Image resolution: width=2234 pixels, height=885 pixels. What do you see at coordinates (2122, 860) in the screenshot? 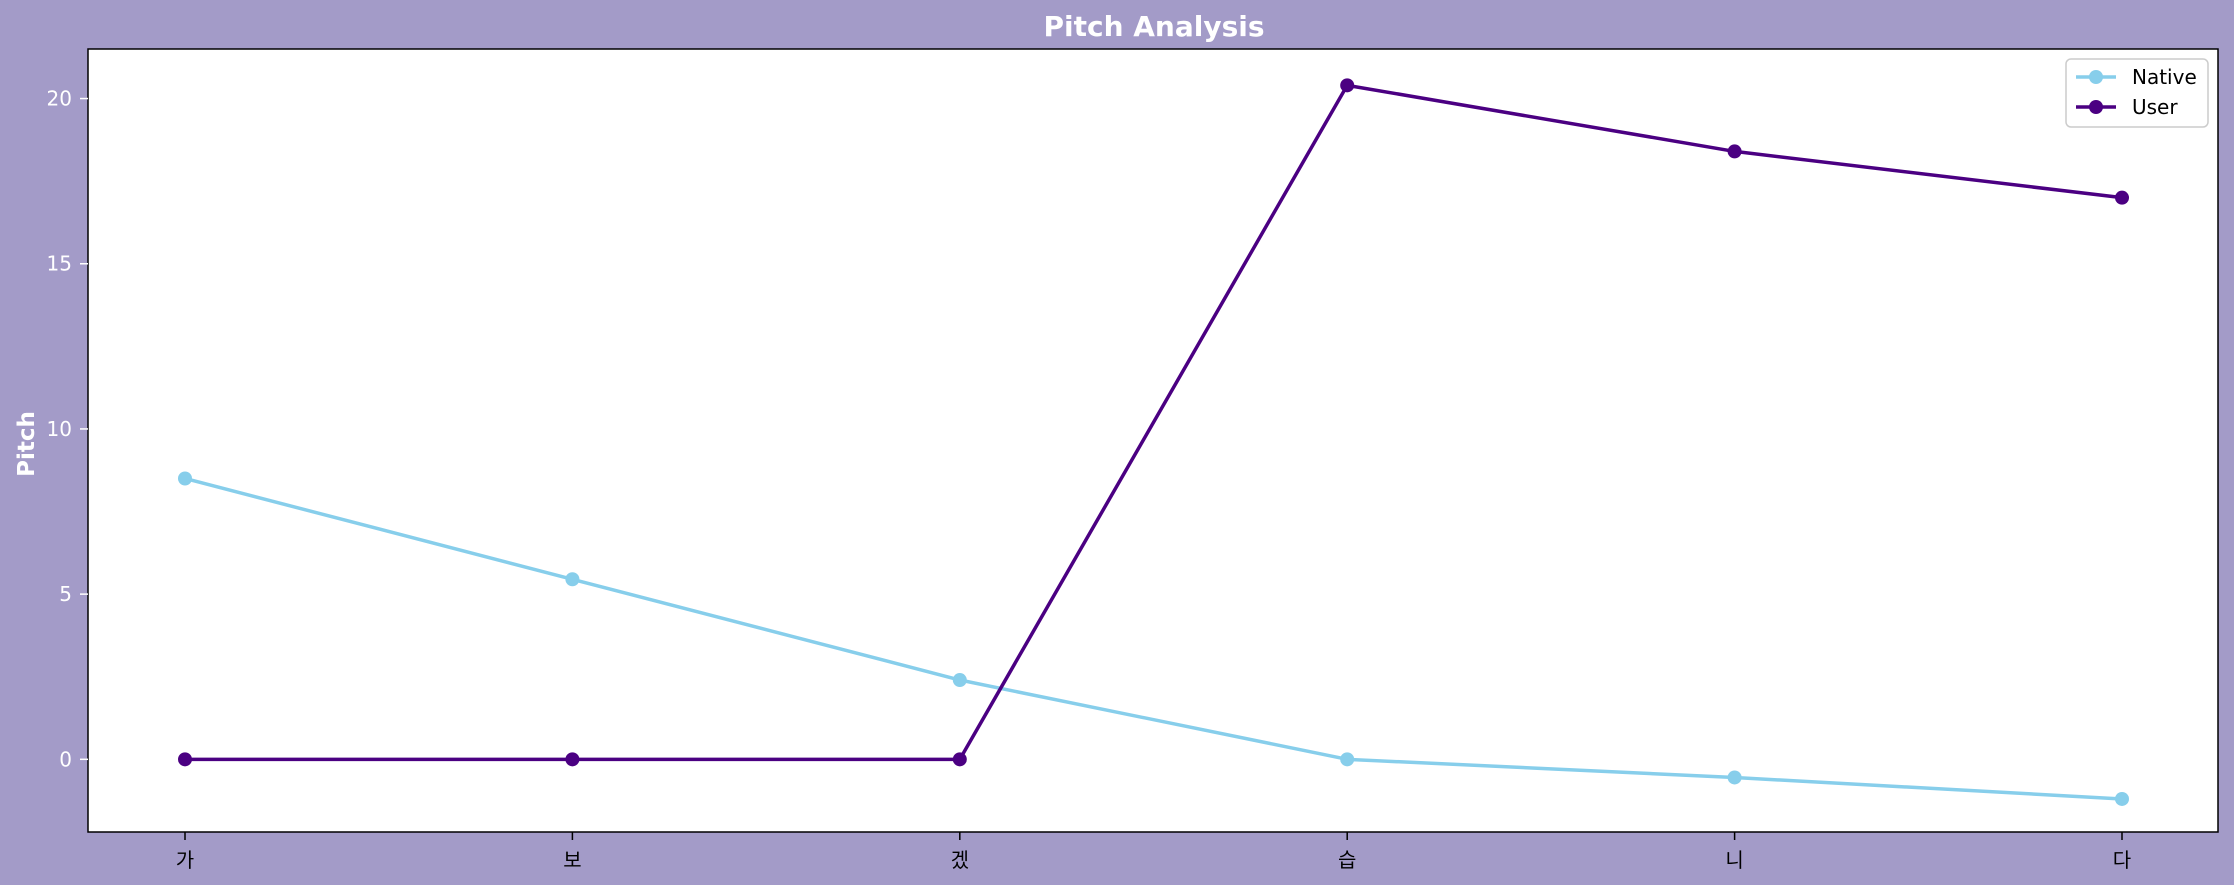
I see `x-tick-label: 다` at bounding box center [2122, 860].